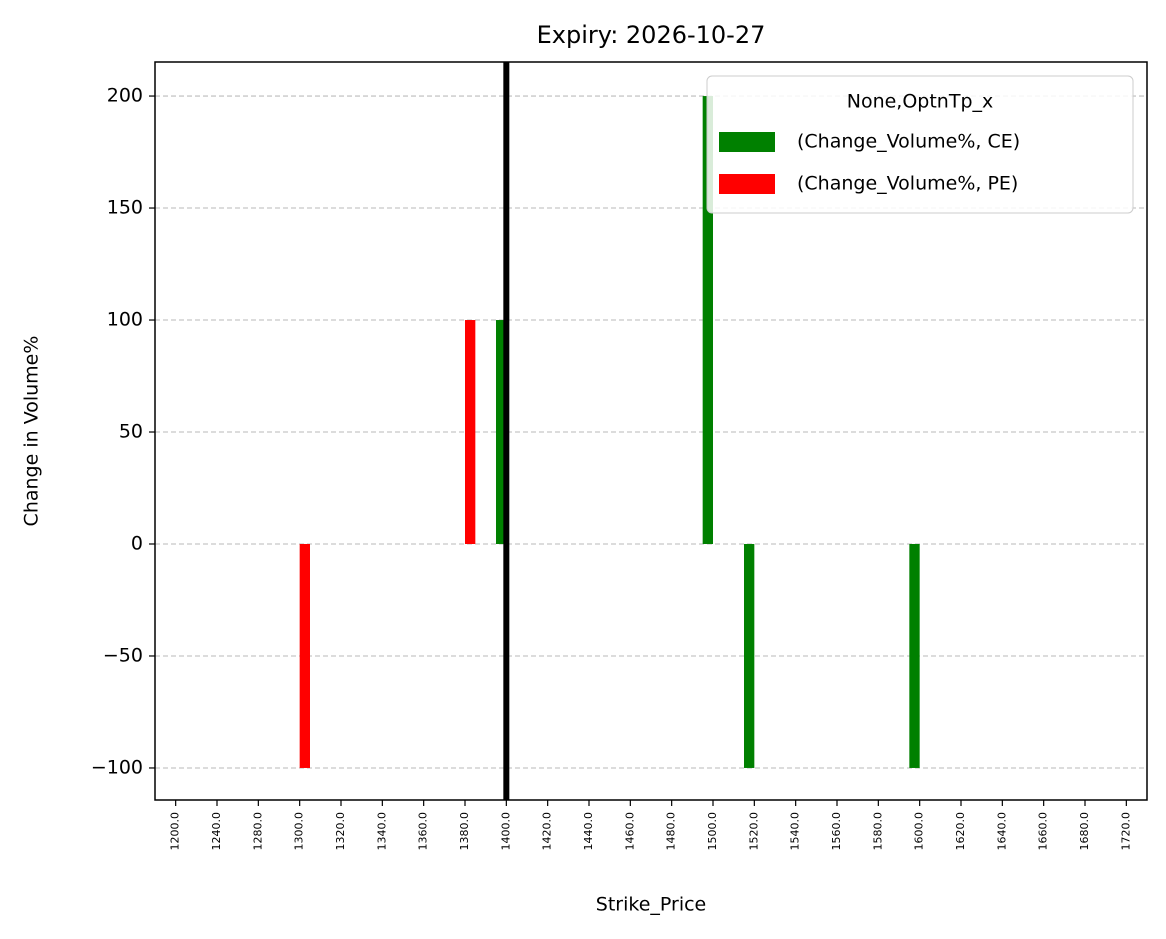 The width and height of the screenshot is (1166, 939). What do you see at coordinates (547, 831) in the screenshot?
I see `x-tick-label: 1420.0` at bounding box center [547, 831].